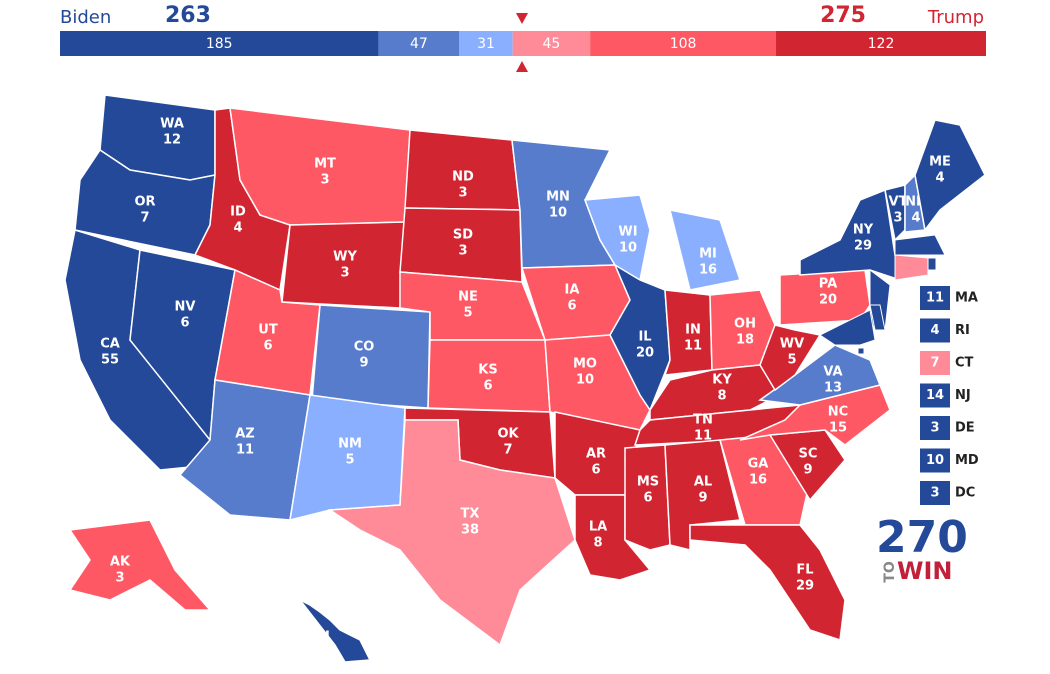 This screenshot has height=674, width=1050. Describe the element at coordinates (508, 434) in the screenshot. I see `state-abbr: OK` at that location.